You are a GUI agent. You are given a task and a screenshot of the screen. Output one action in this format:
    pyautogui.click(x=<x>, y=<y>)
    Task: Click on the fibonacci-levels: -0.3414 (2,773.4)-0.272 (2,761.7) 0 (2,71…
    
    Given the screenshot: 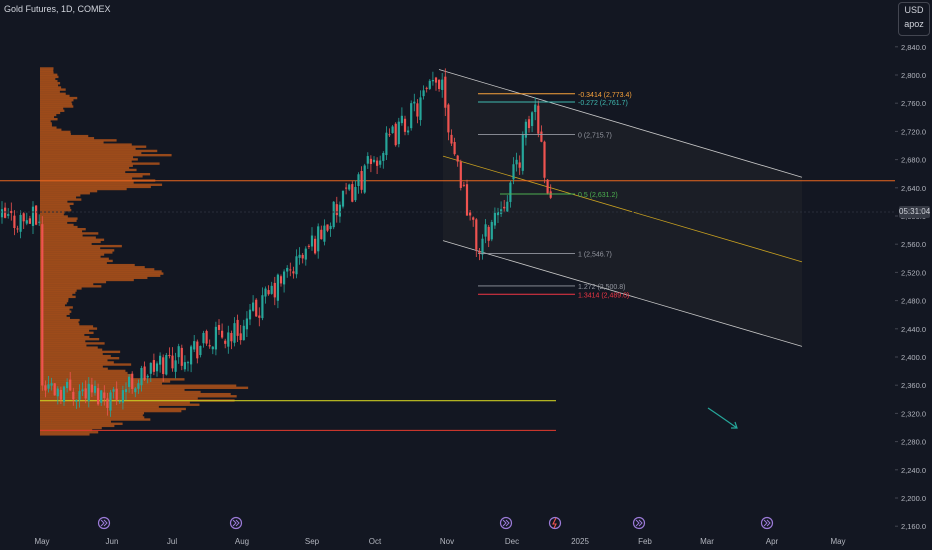 What is the action you would take?
    pyautogui.click(x=555, y=195)
    